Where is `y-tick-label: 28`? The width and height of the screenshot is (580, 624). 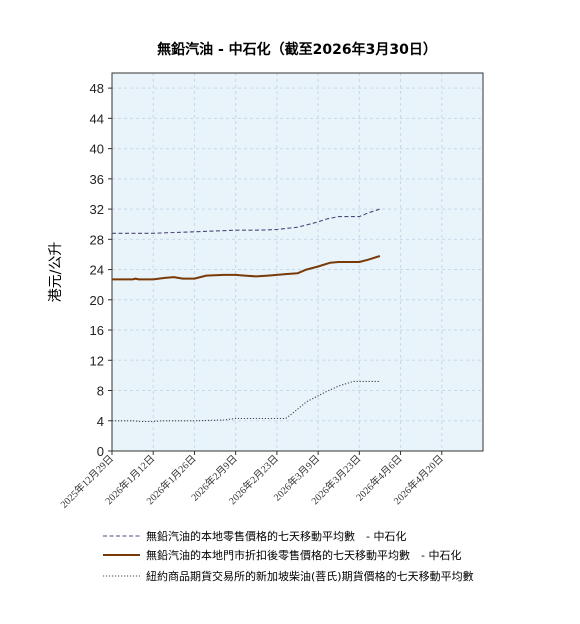
y-tick-label: 28 is located at coordinates (97, 239).